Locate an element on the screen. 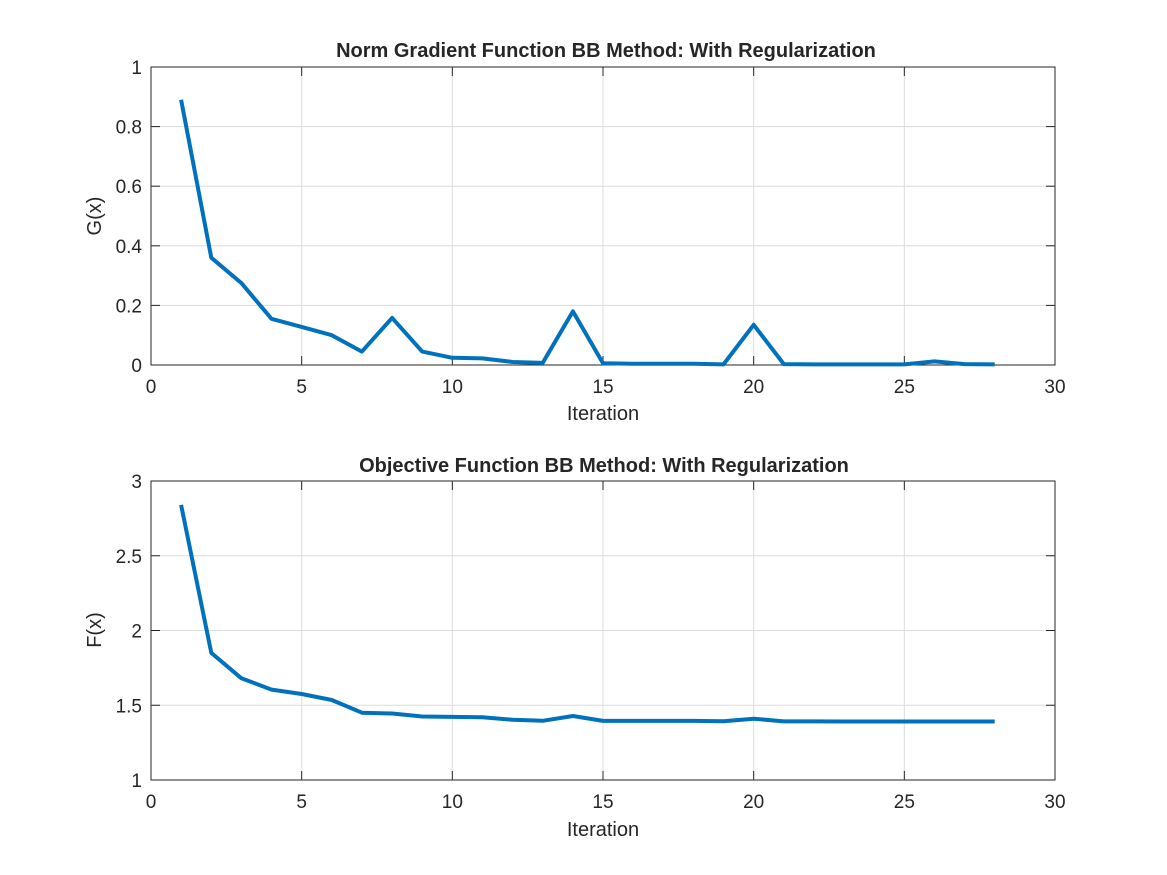  gradient-x-tick-label: 15 is located at coordinates (602, 387).